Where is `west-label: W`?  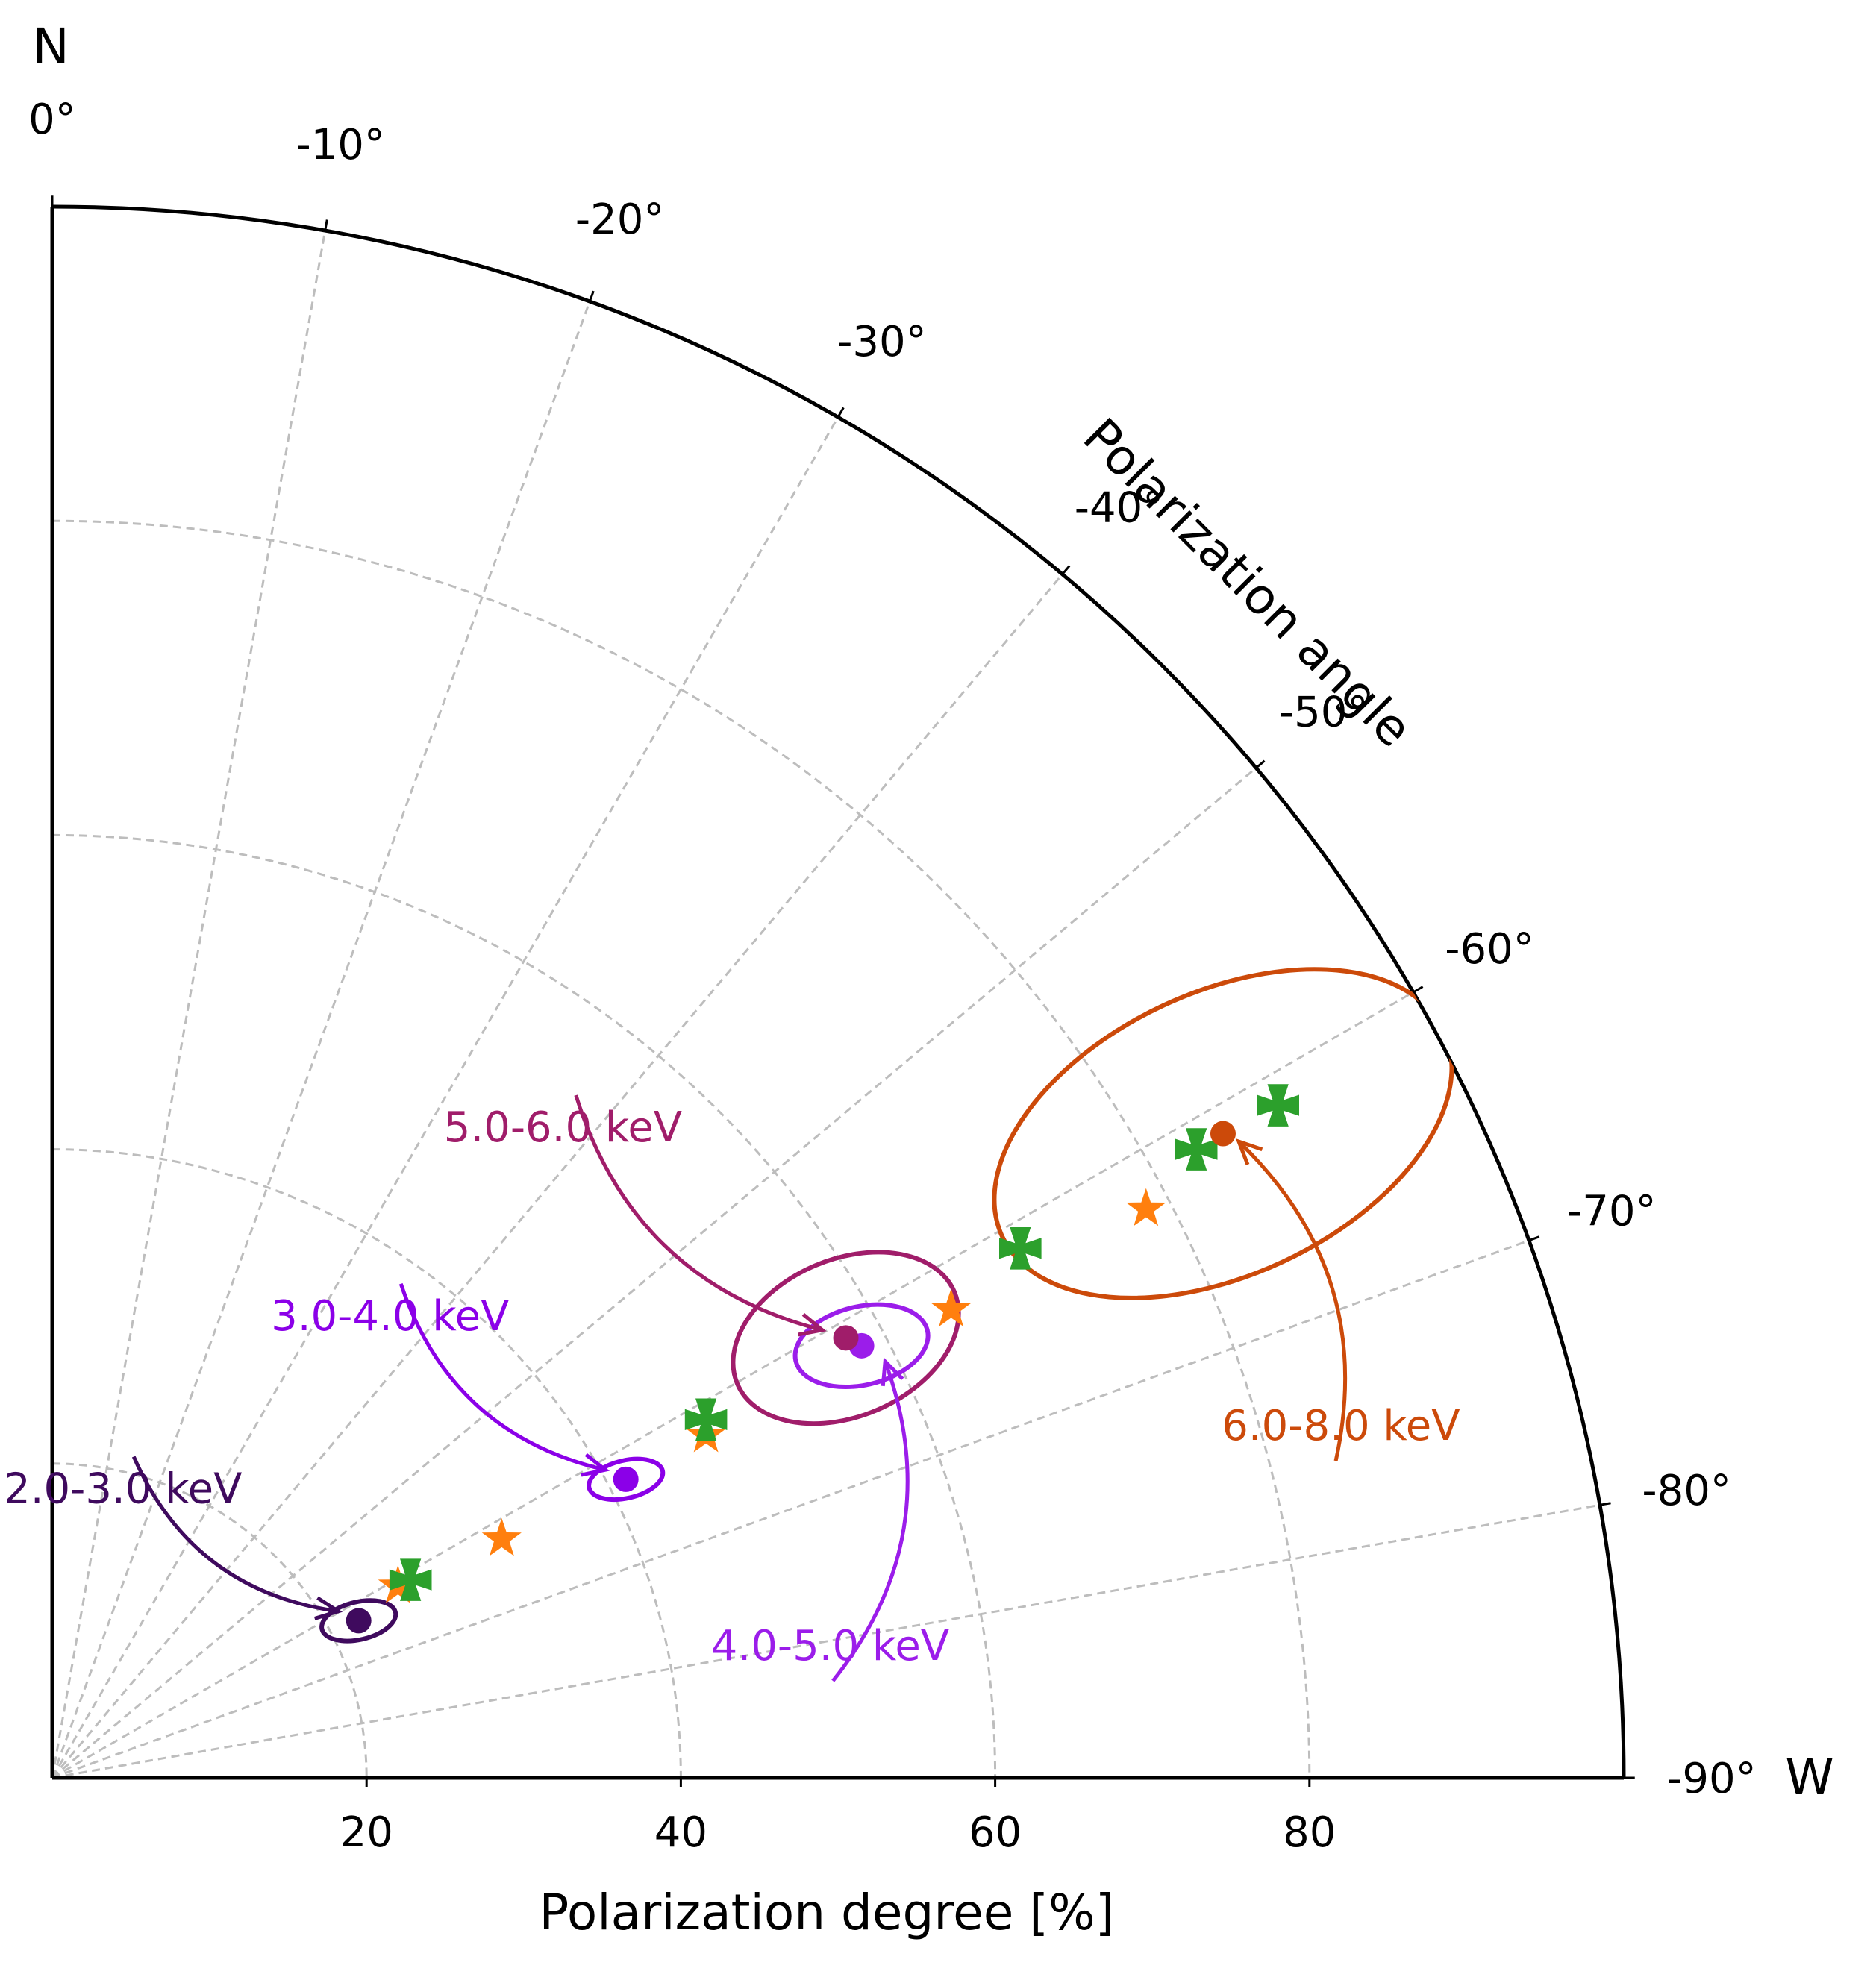 west-label: W is located at coordinates (1809, 1778).